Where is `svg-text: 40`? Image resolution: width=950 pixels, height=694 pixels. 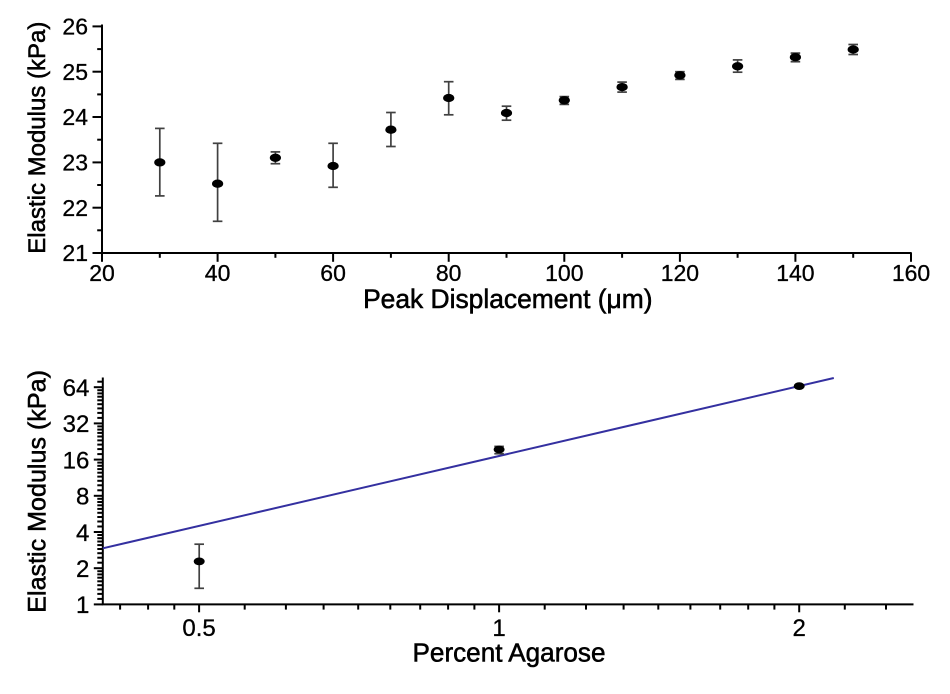 svg-text: 40 is located at coordinates (218, 273).